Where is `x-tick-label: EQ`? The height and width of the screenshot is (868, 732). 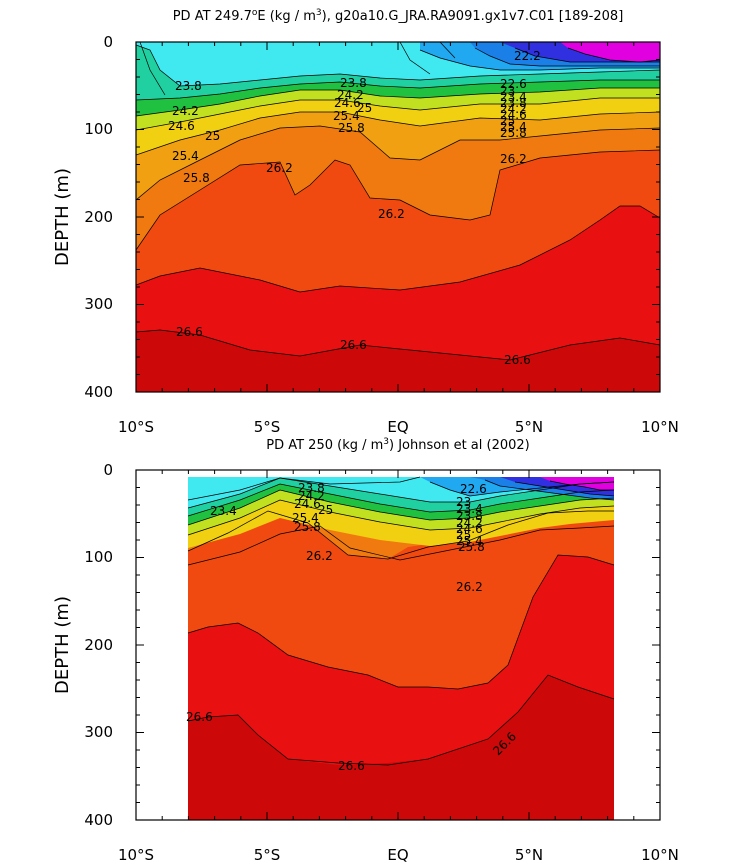
x-tick-label: EQ is located at coordinates (397, 855).